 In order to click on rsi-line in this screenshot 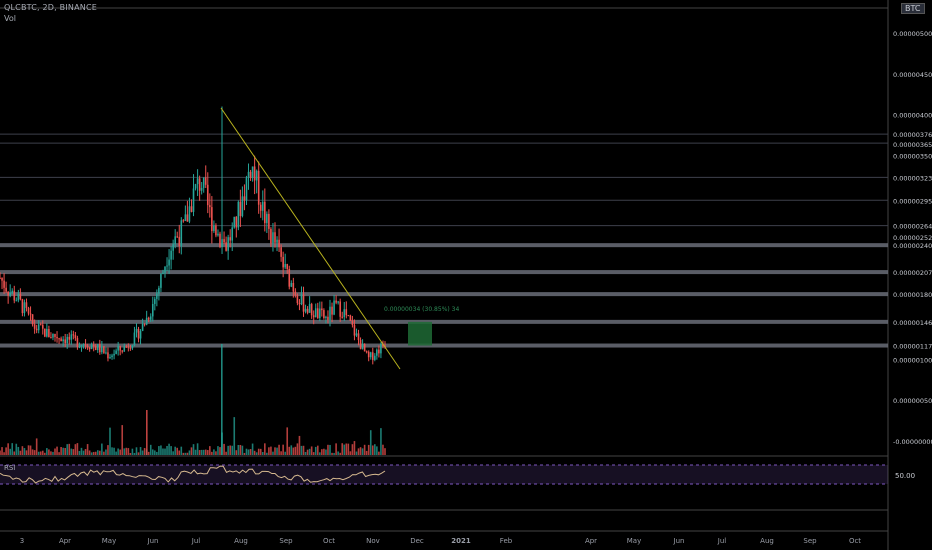, I will do `click(193, 474)`.